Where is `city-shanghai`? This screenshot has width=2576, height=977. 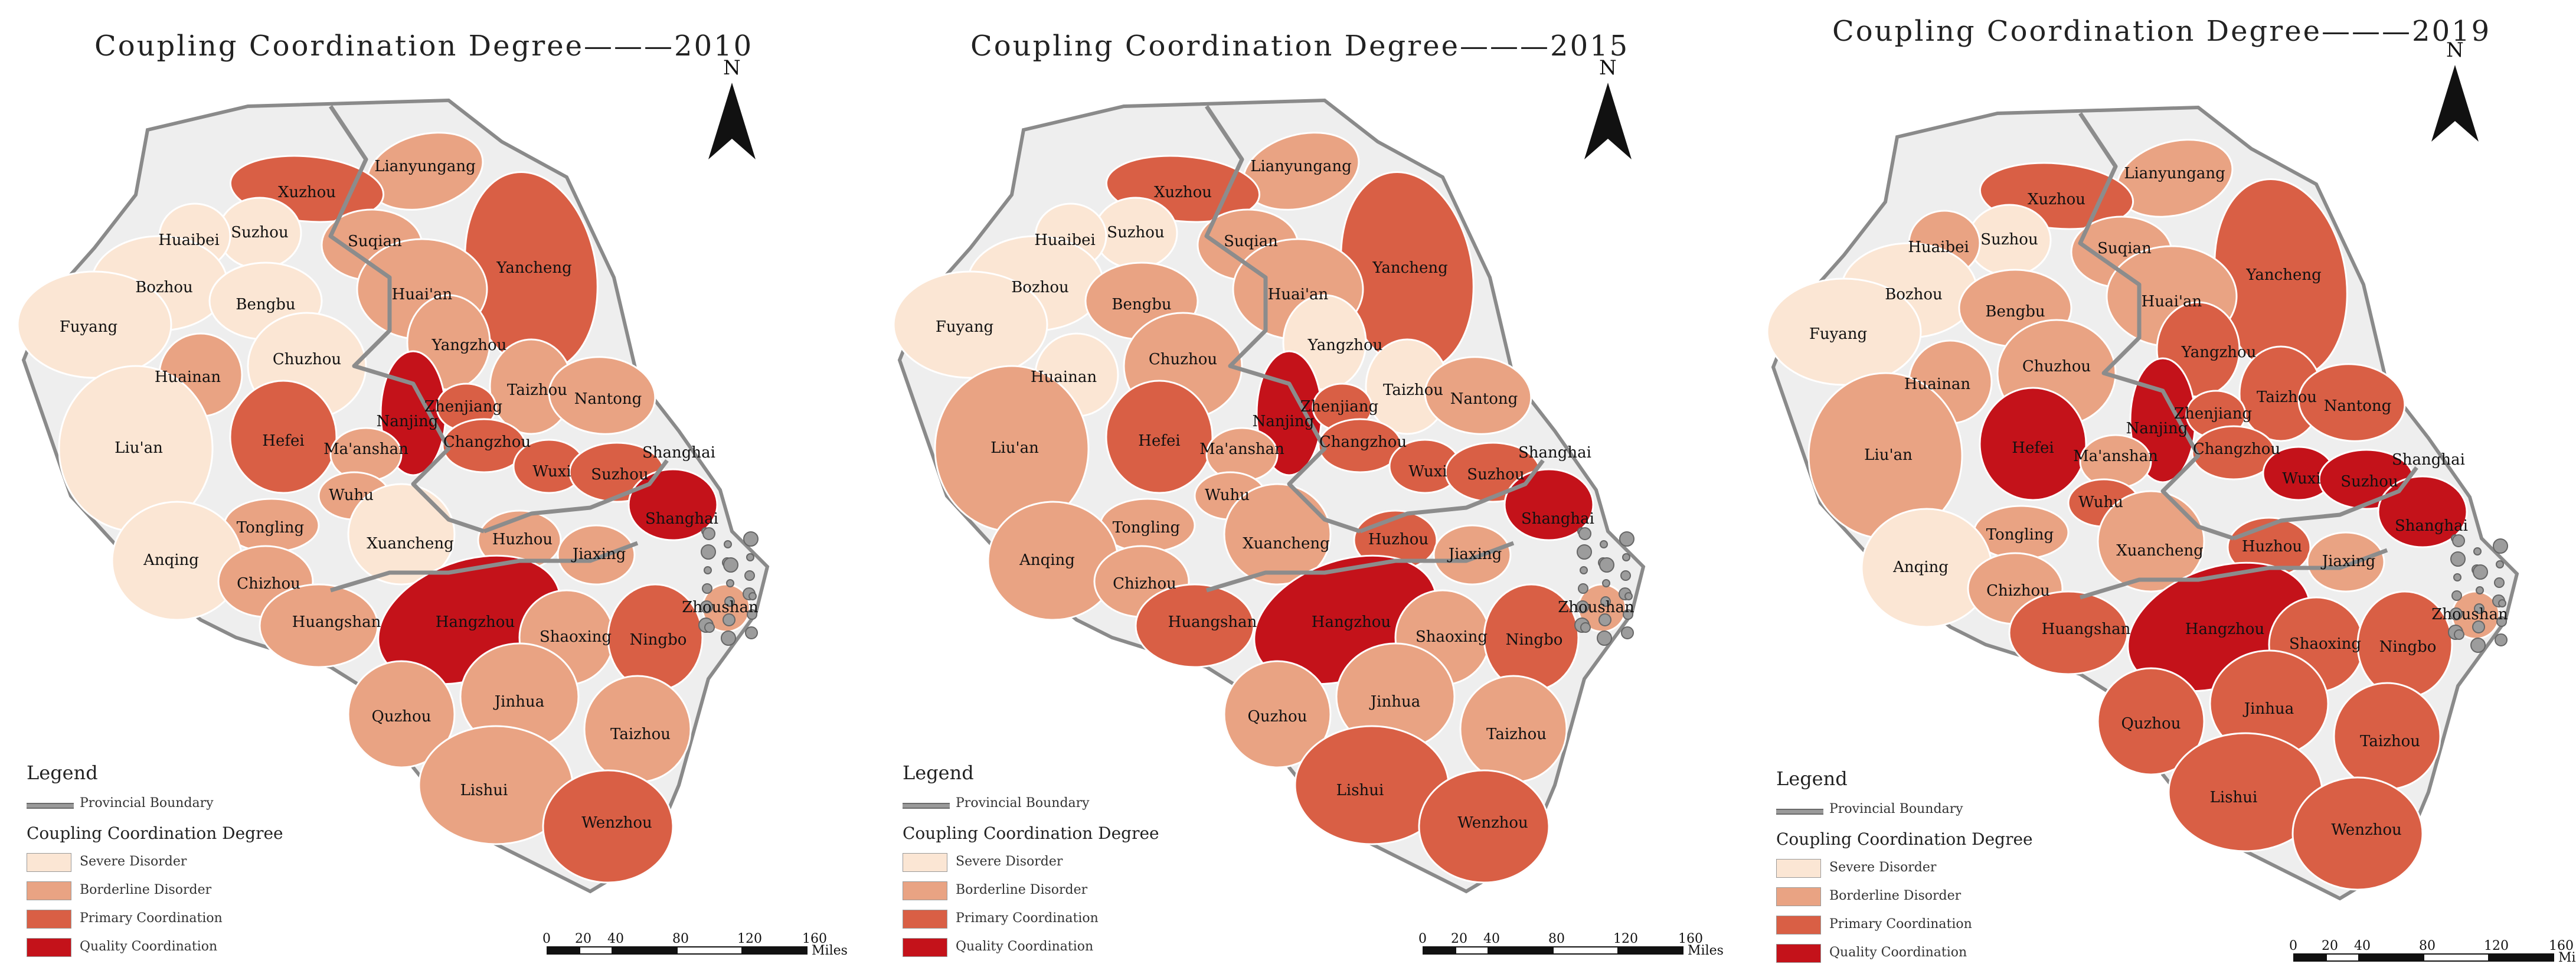 city-shanghai is located at coordinates (2422, 511).